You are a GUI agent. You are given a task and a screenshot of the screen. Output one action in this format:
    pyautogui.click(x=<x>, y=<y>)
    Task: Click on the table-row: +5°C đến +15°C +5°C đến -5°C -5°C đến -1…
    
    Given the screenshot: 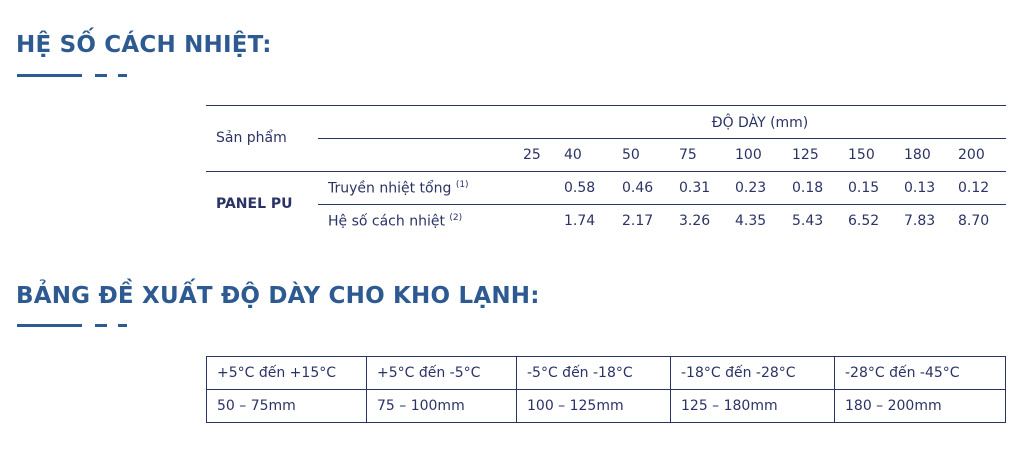 What is the action you would take?
    pyautogui.click(x=606, y=373)
    